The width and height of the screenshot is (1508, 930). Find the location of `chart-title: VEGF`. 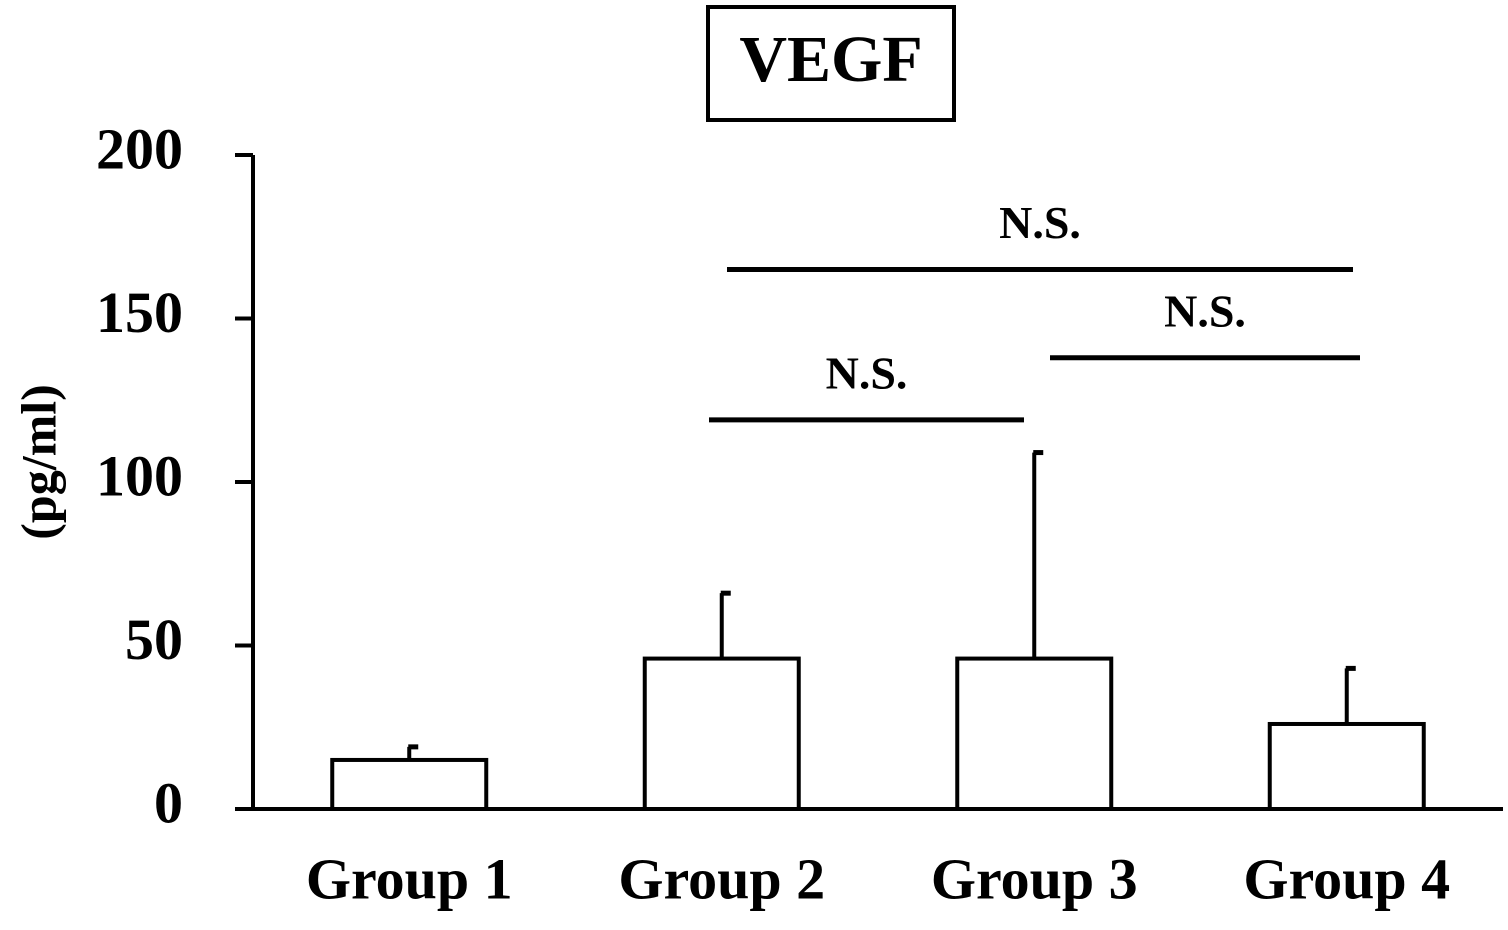

chart-title: VEGF is located at coordinates (830, 59).